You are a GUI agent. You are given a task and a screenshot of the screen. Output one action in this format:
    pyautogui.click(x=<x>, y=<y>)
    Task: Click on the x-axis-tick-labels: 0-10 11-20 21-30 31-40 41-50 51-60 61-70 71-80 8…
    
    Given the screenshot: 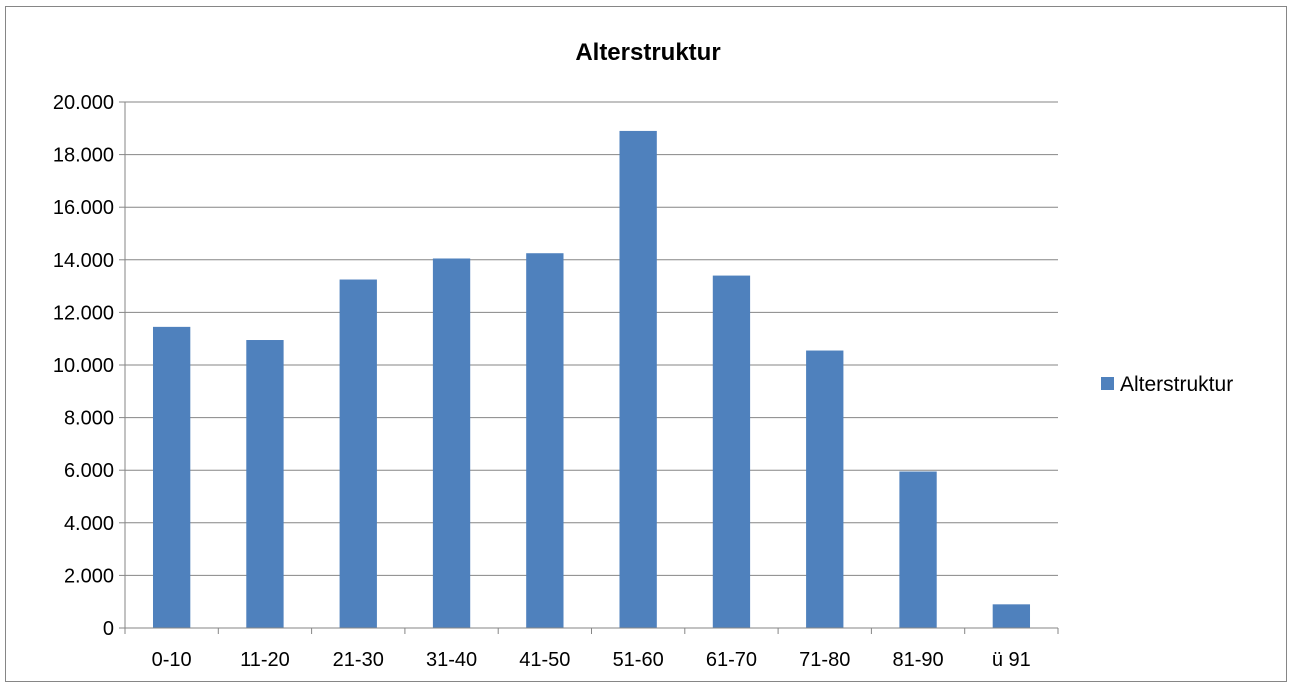 What is the action you would take?
    pyautogui.click(x=591, y=660)
    